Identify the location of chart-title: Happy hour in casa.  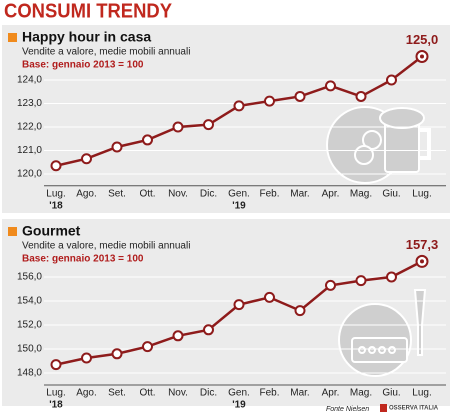
(86, 37).